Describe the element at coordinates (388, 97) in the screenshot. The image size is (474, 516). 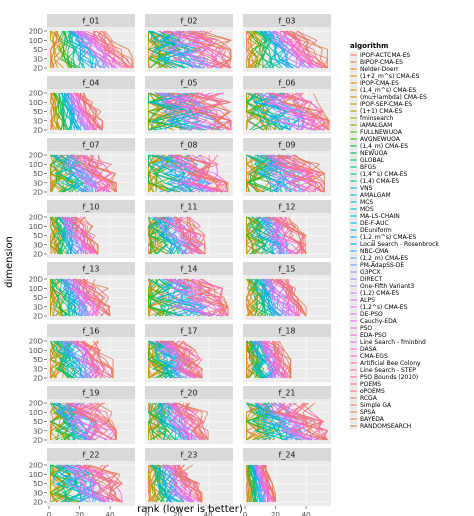
I see `legend-item: (mu+lambda) CMA-ES` at that location.